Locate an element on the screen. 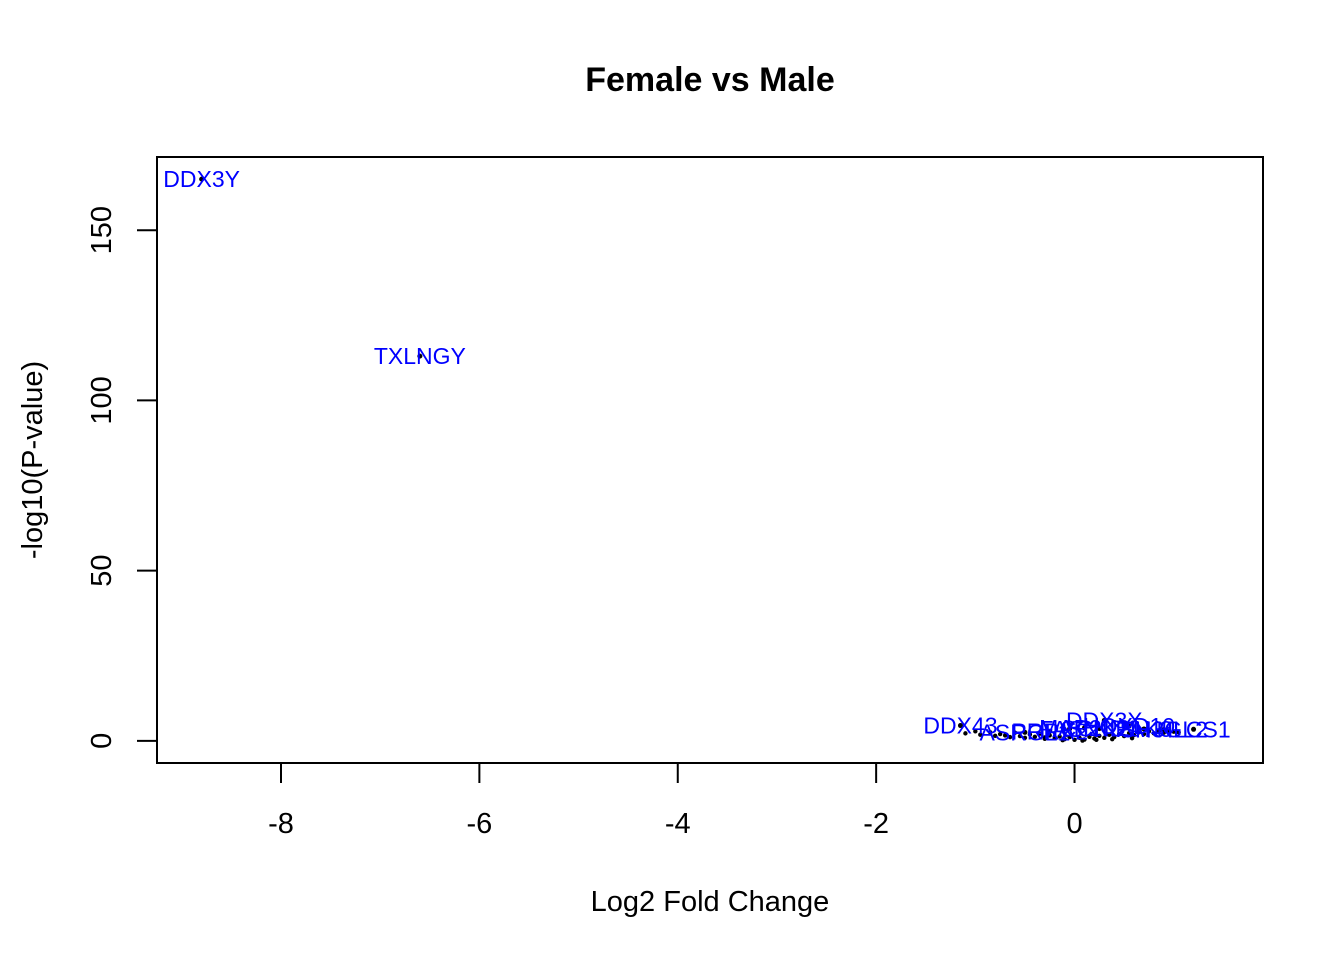 The height and width of the screenshot is (960, 1344). y-tick-label: 100 is located at coordinates (102, 400).